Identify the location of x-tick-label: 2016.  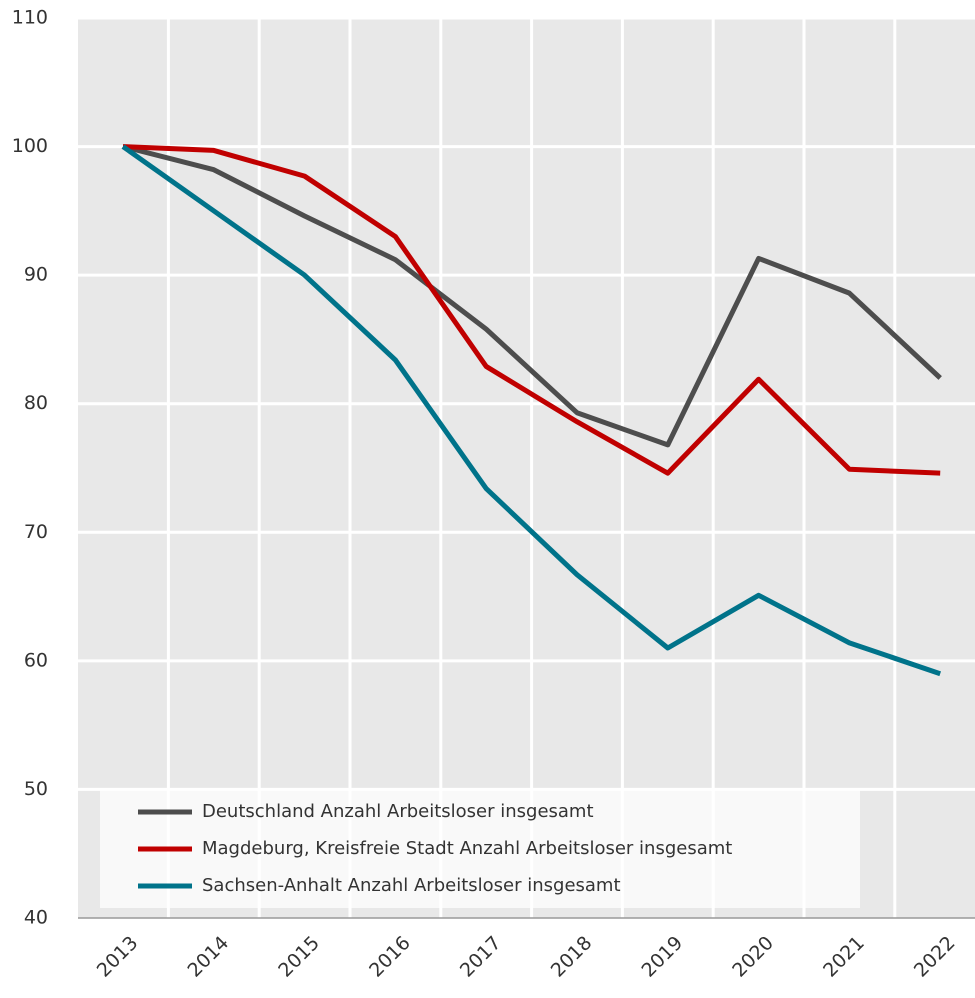
(390, 957).